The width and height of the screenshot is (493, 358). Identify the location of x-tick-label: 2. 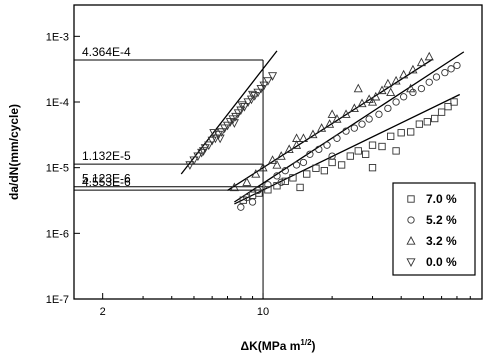
(103, 312).